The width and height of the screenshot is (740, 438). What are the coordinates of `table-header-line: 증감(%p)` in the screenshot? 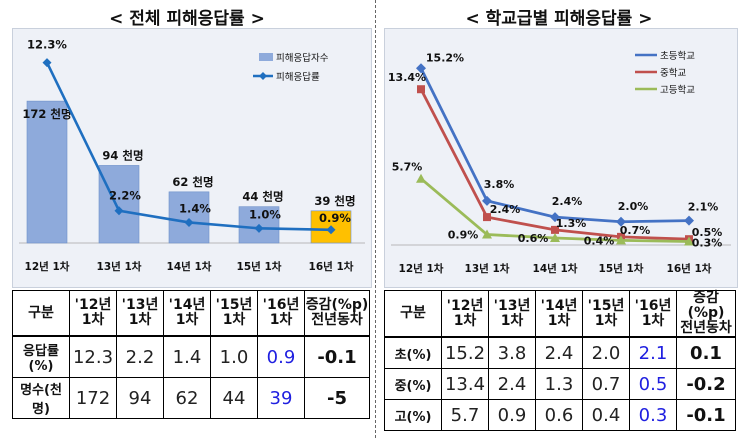 It's located at (706, 305).